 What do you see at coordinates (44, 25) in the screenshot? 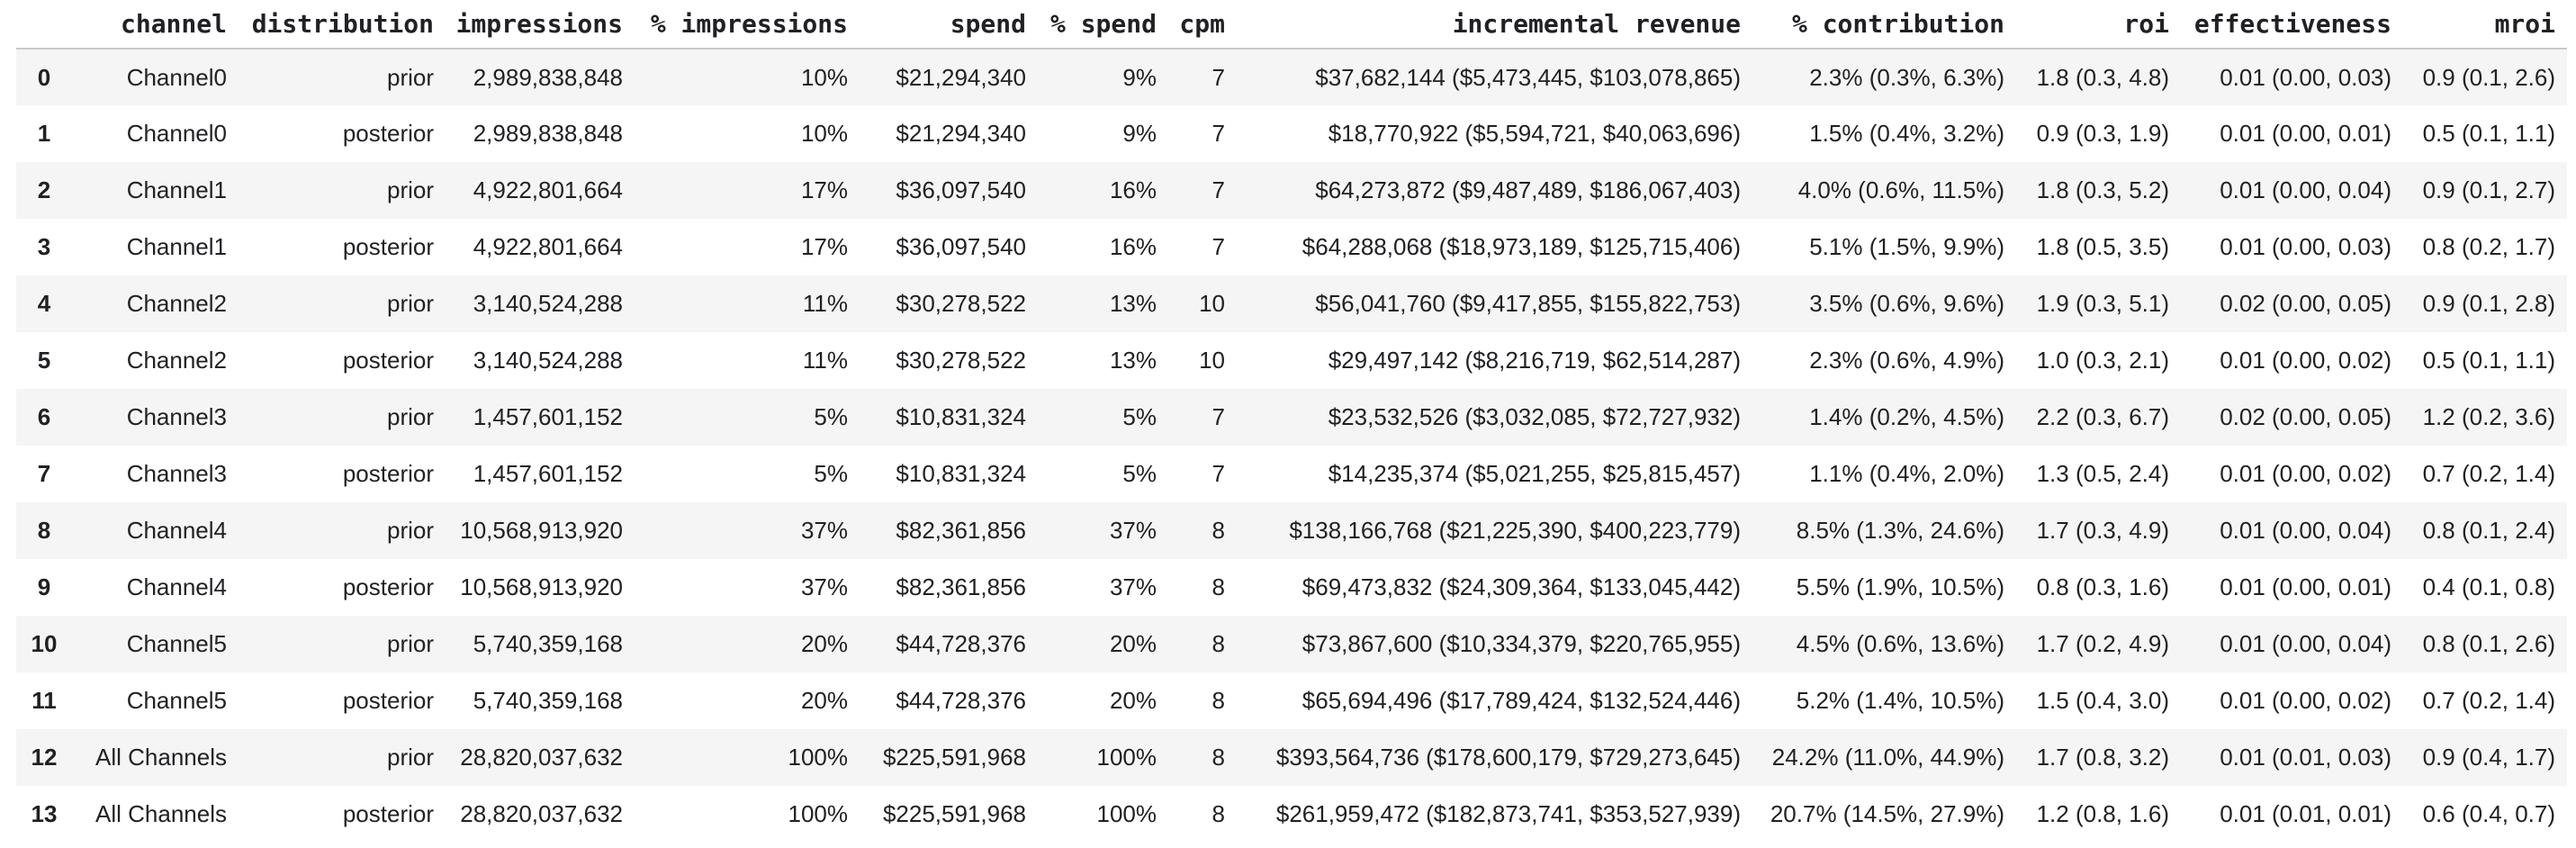
I see `column-header-index` at bounding box center [44, 25].